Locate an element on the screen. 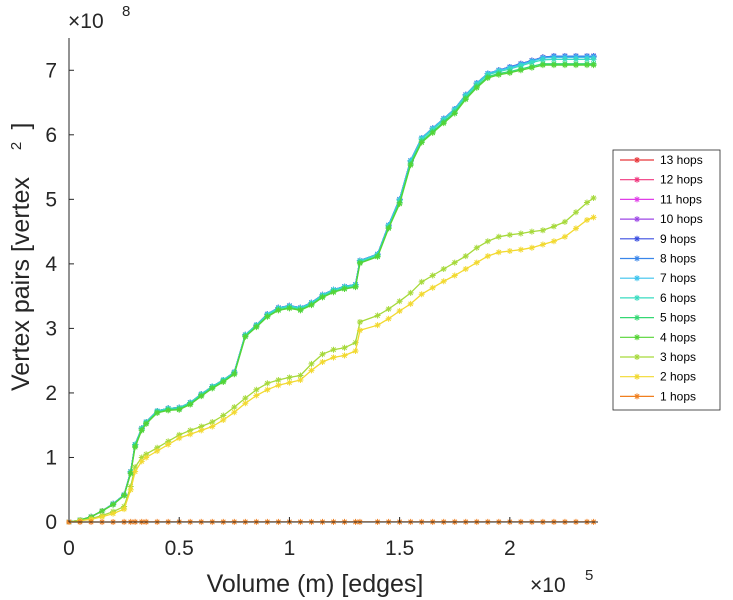  y-tick-label: 0 is located at coordinates (51, 522).